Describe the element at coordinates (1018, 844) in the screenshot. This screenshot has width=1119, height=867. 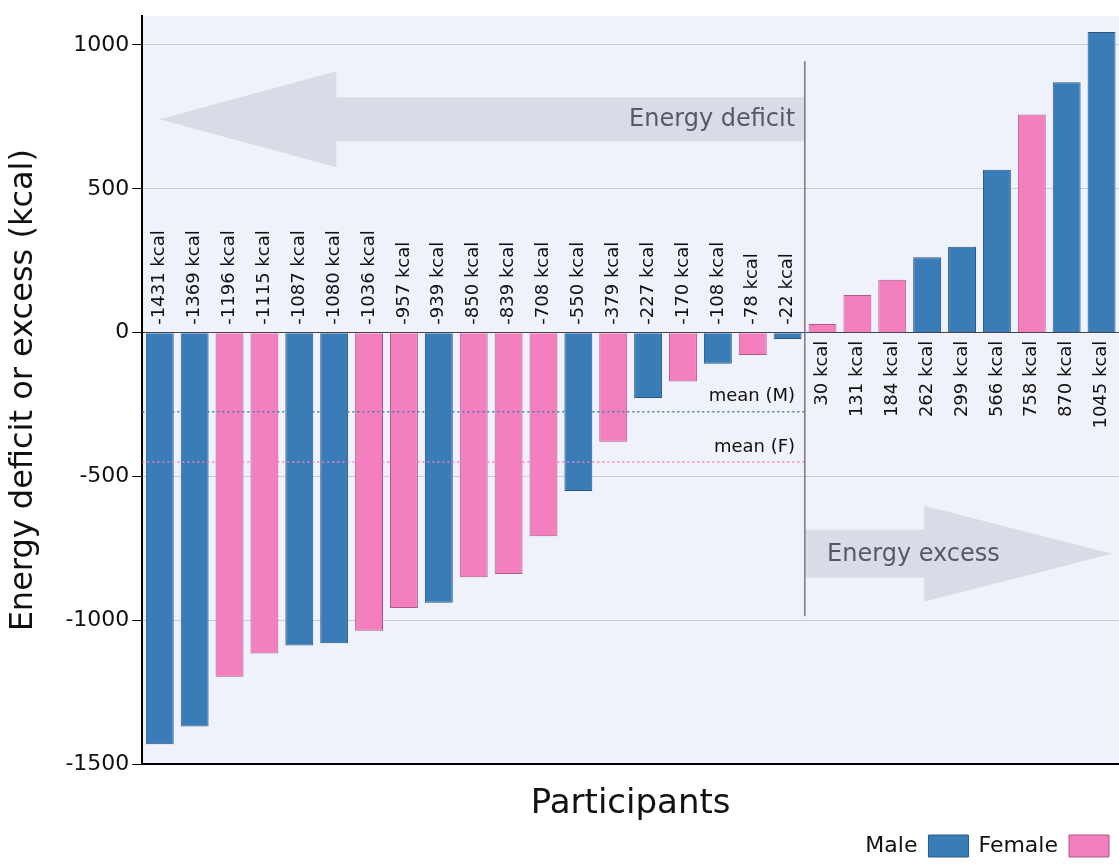
I see `legend-label: Female` at that location.